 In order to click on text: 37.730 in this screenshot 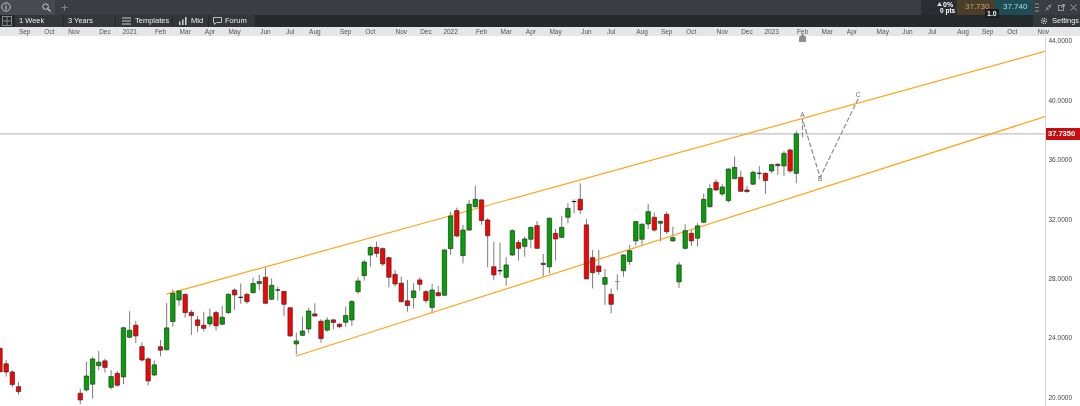, I will do `click(977, 6)`.